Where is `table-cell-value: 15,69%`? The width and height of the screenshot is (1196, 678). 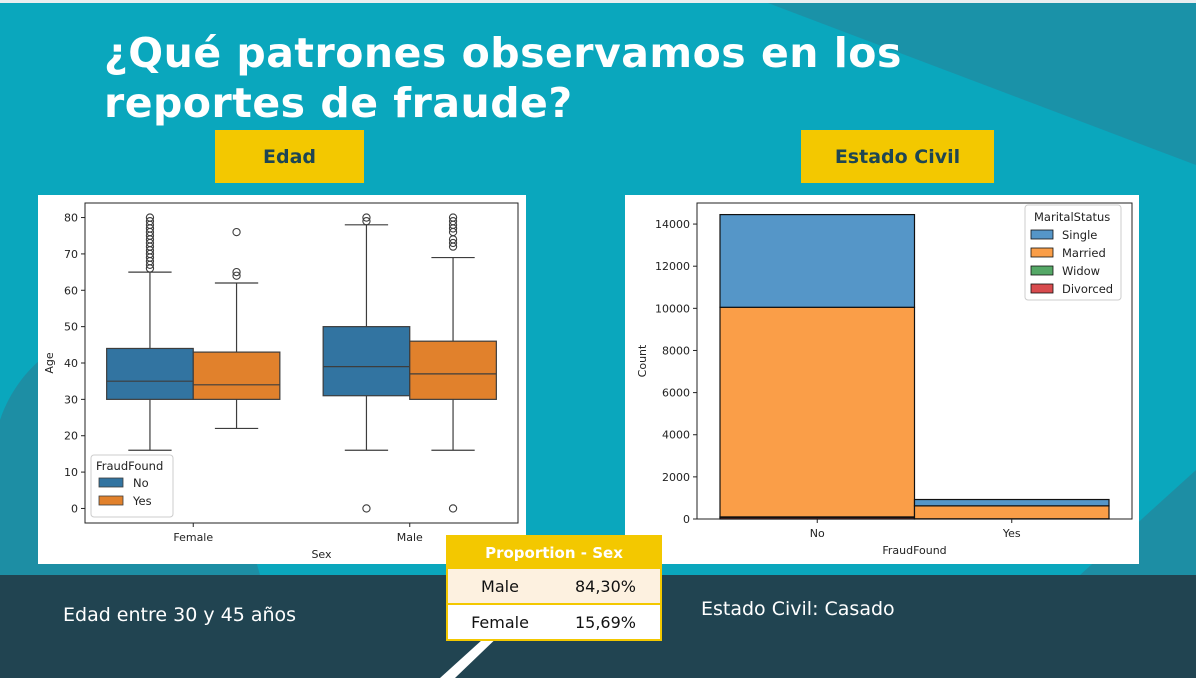 table-cell-value: 15,69% is located at coordinates (605, 622).